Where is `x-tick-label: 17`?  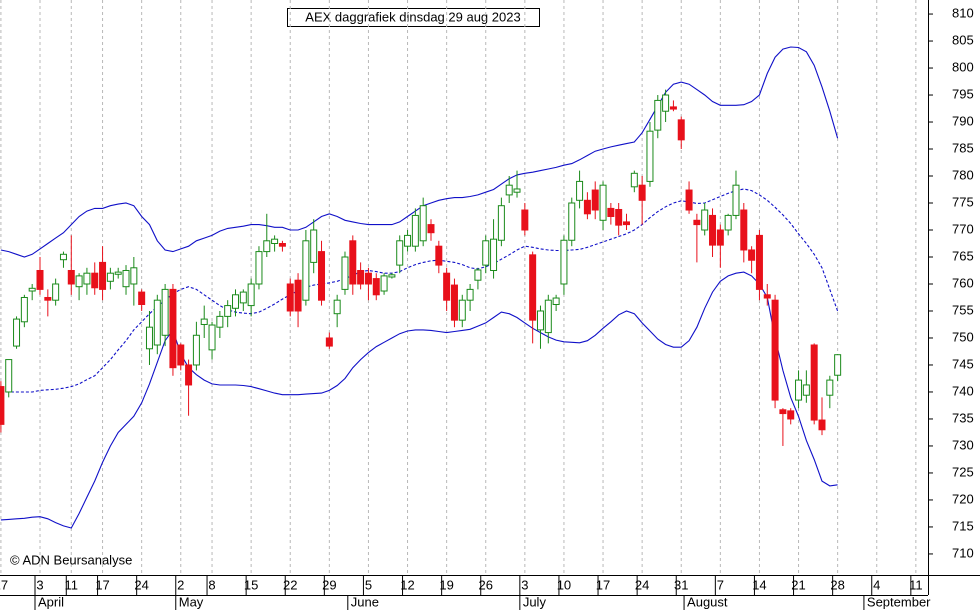 x-tick-label: 17 is located at coordinates (603, 584).